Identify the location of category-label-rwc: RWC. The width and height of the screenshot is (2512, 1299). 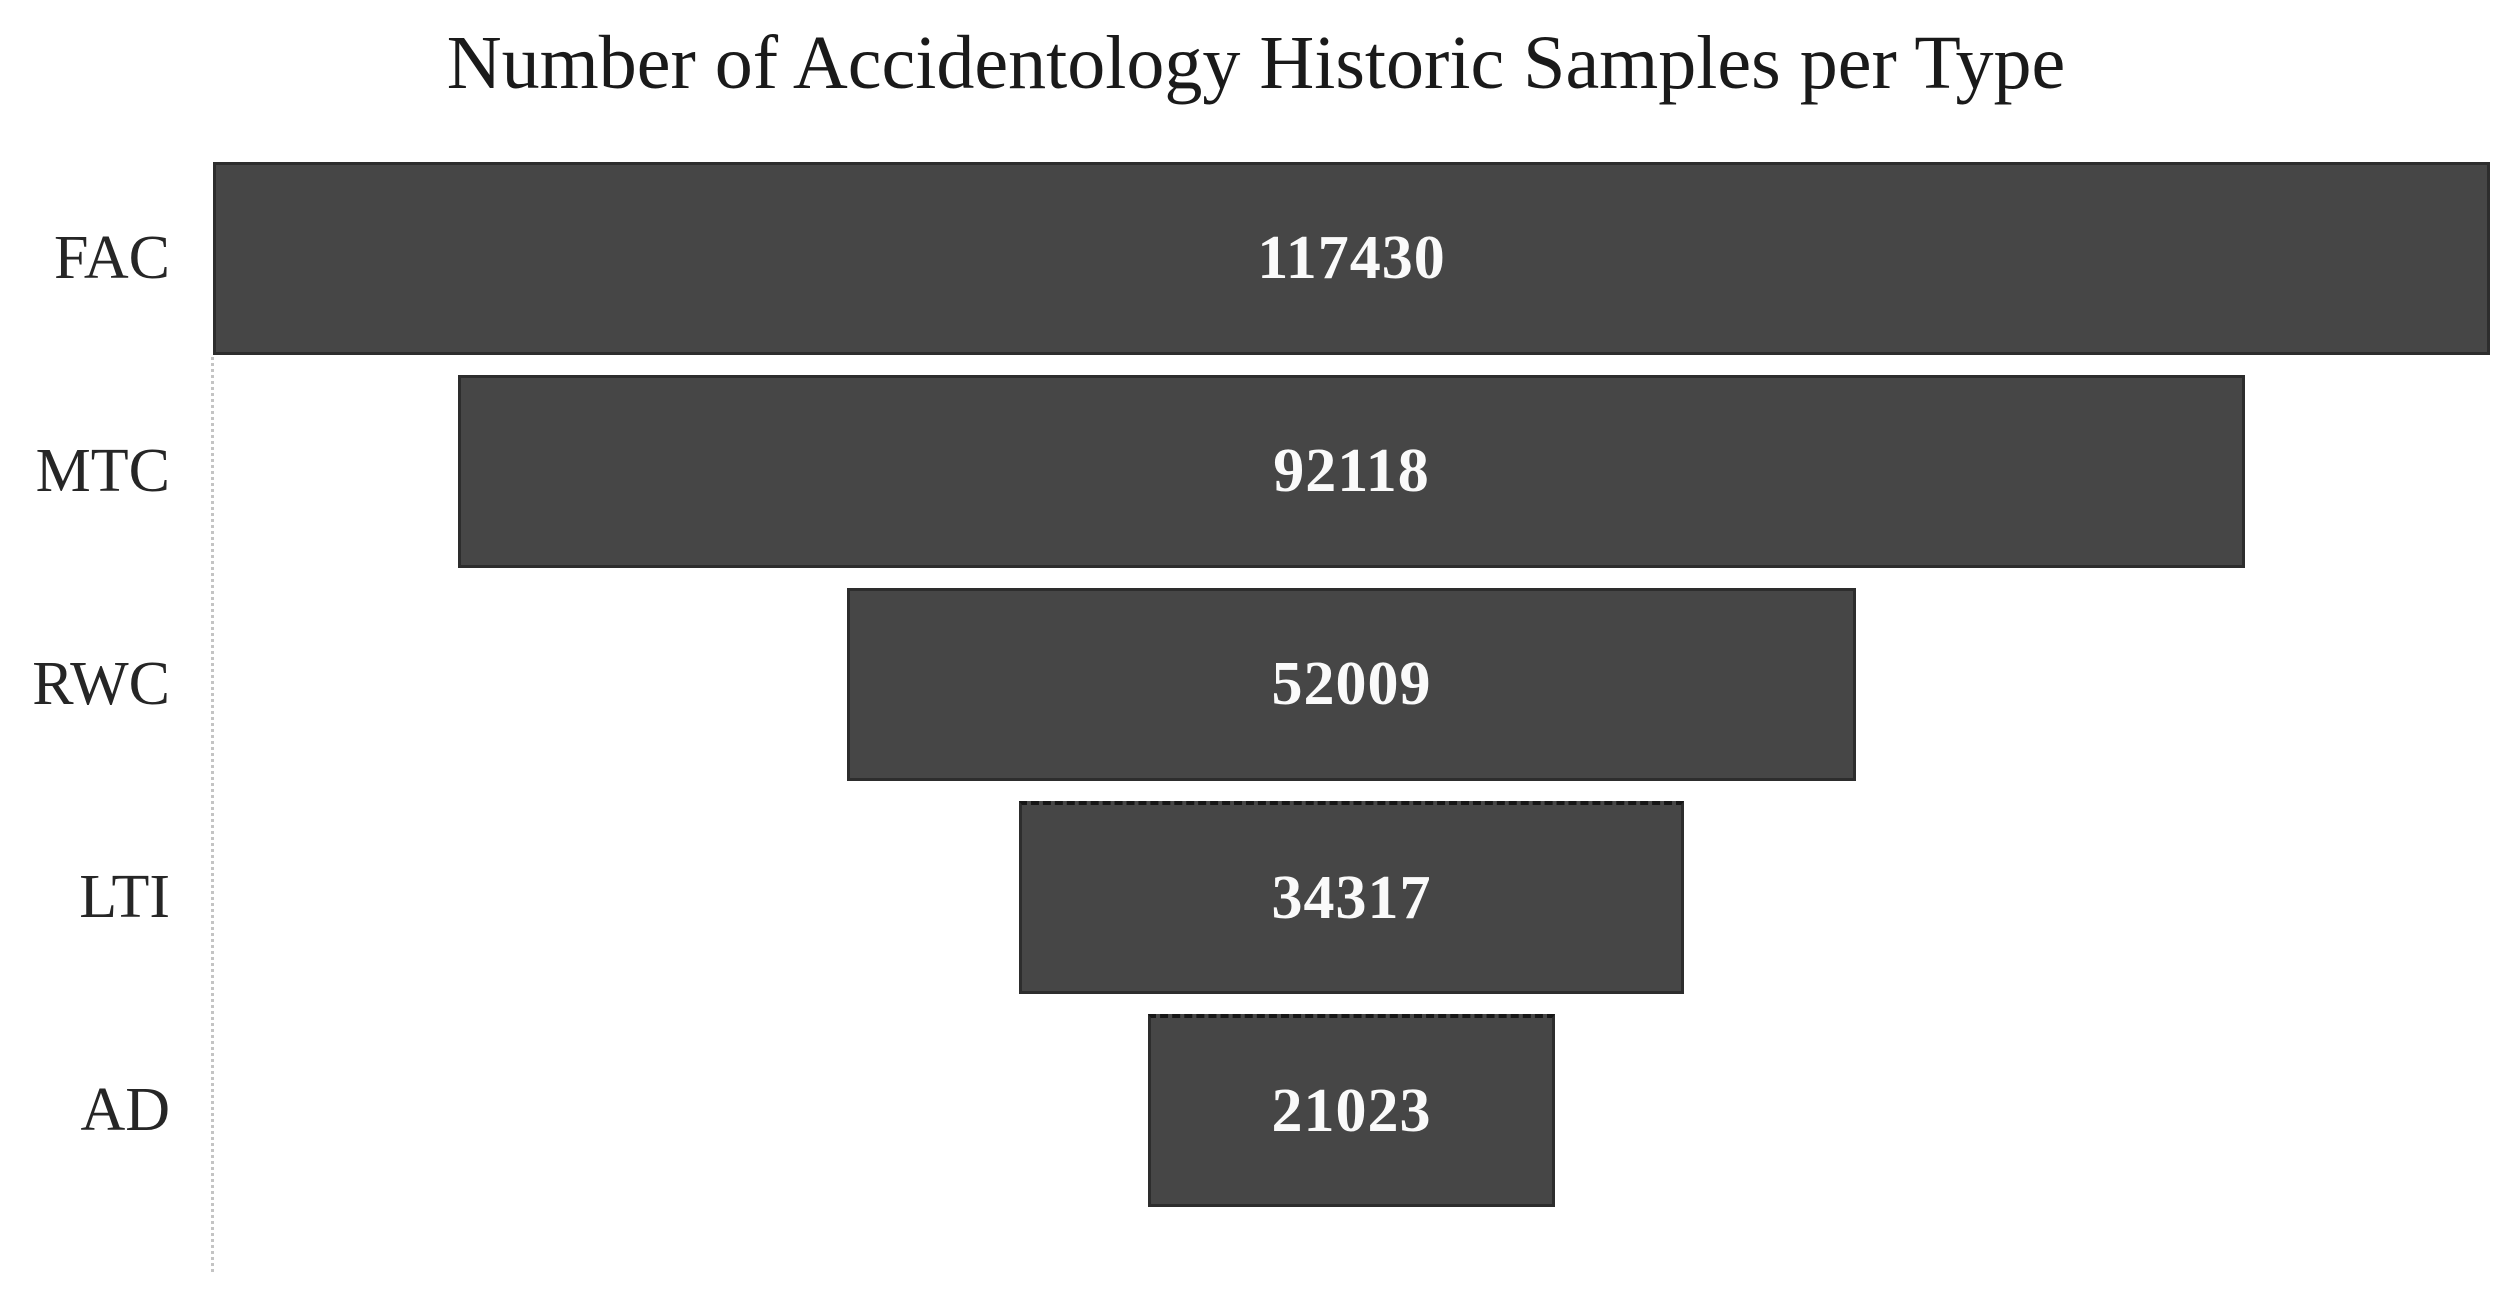
(101, 684).